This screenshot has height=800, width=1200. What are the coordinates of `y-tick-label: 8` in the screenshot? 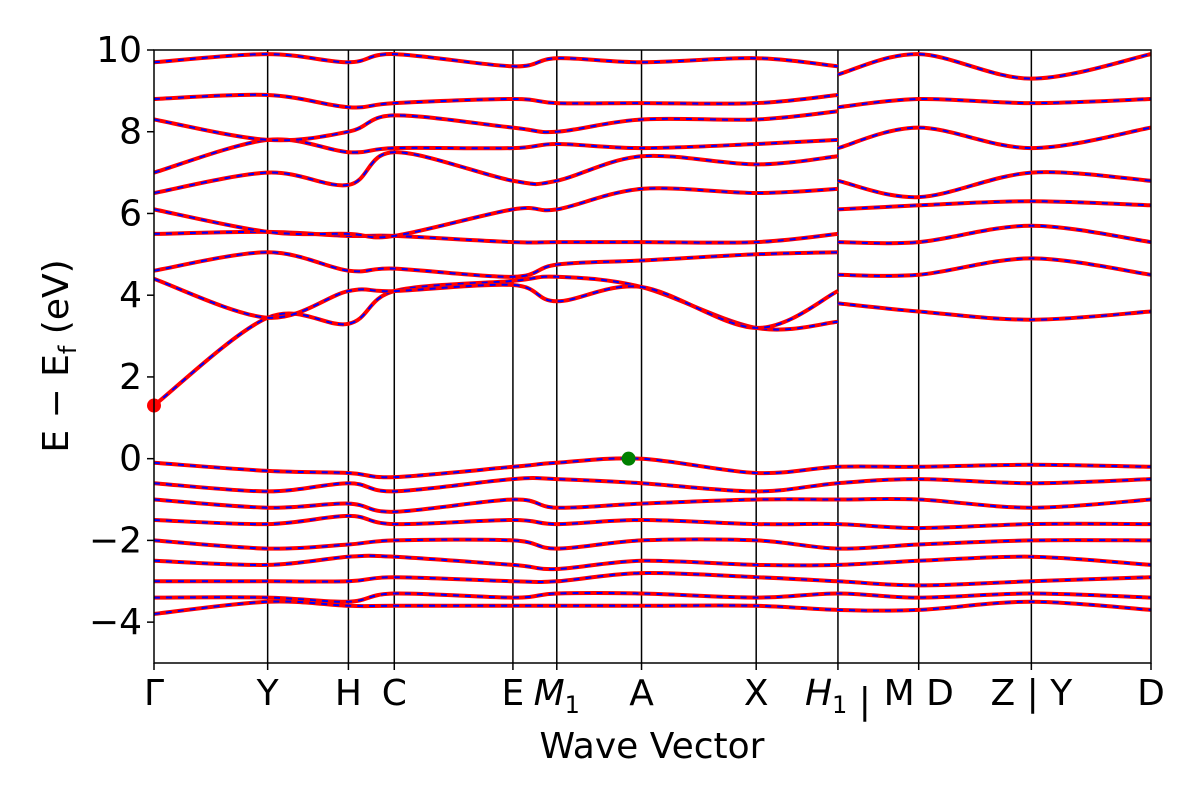 It's located at (130, 132).